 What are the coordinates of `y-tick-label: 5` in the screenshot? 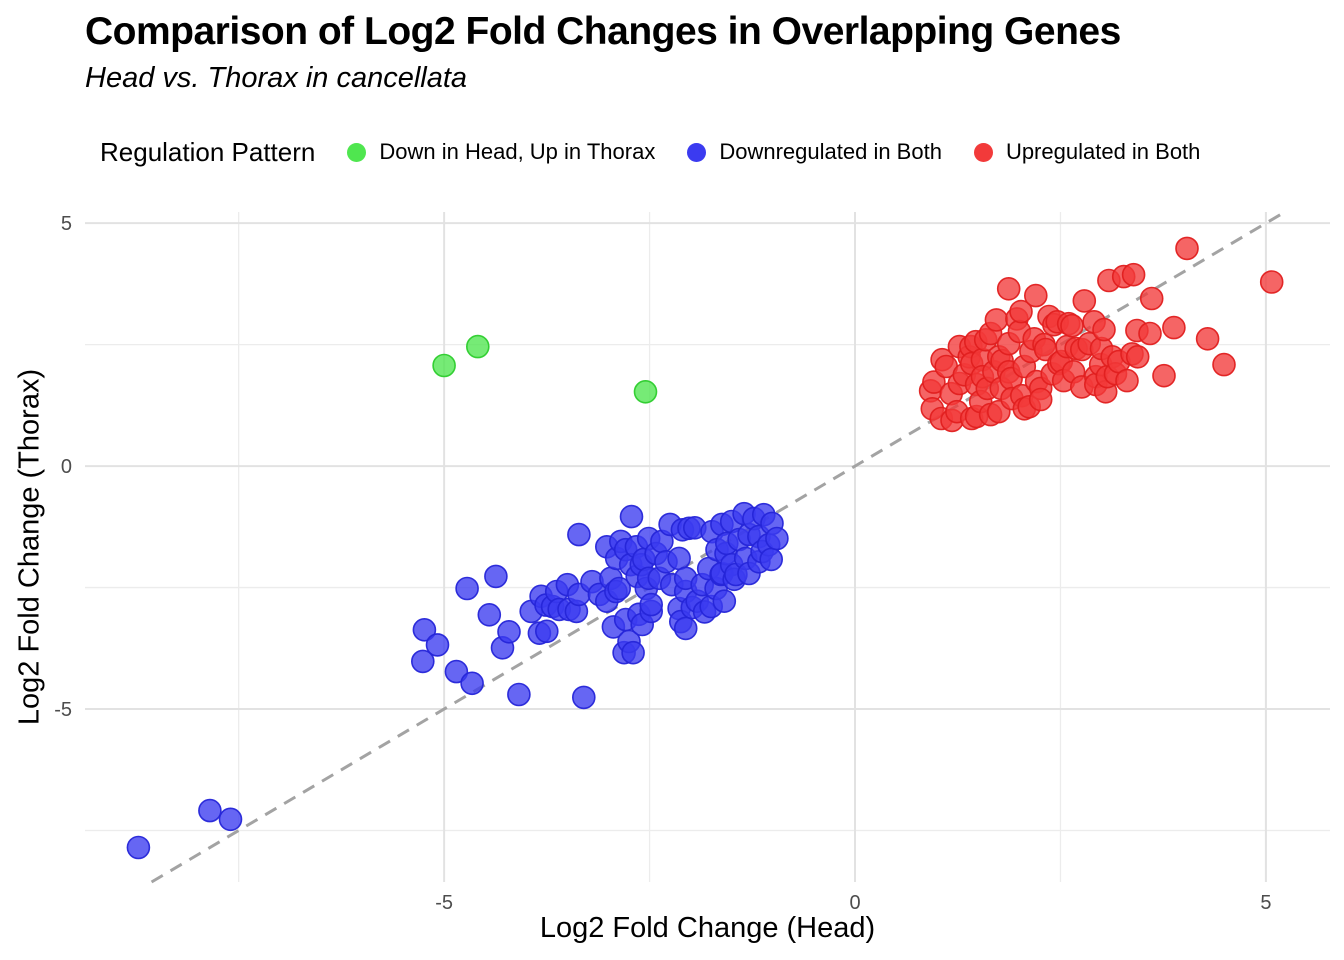 It's located at (66, 224).